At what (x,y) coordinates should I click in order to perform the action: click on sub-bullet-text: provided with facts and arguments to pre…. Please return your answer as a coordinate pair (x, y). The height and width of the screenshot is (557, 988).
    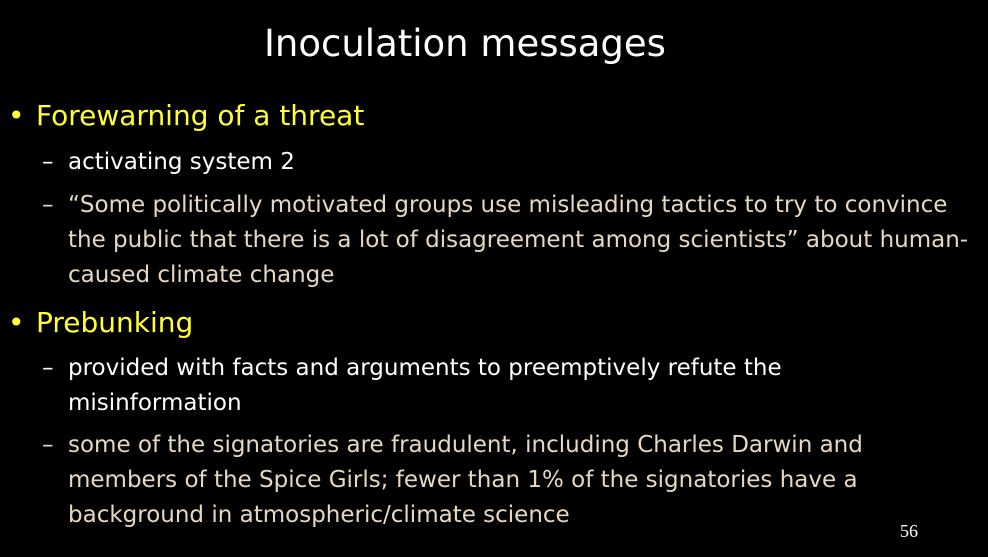
    Looking at the image, I should click on (425, 385).